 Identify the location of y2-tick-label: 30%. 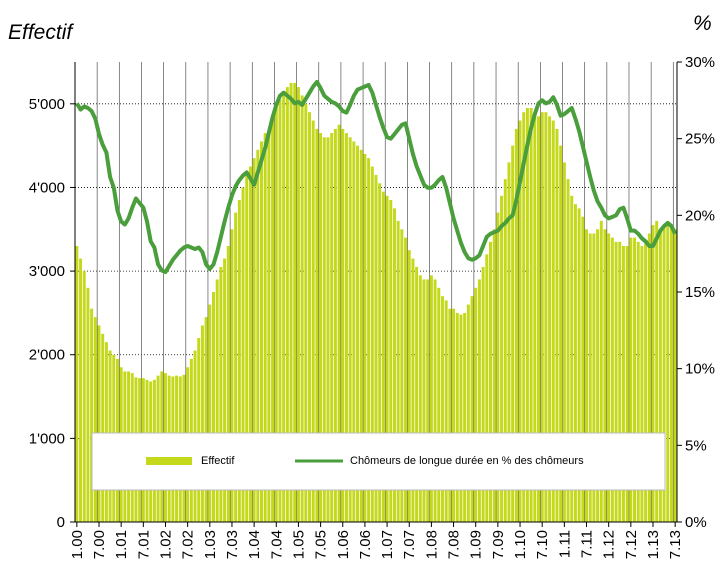
(700, 62).